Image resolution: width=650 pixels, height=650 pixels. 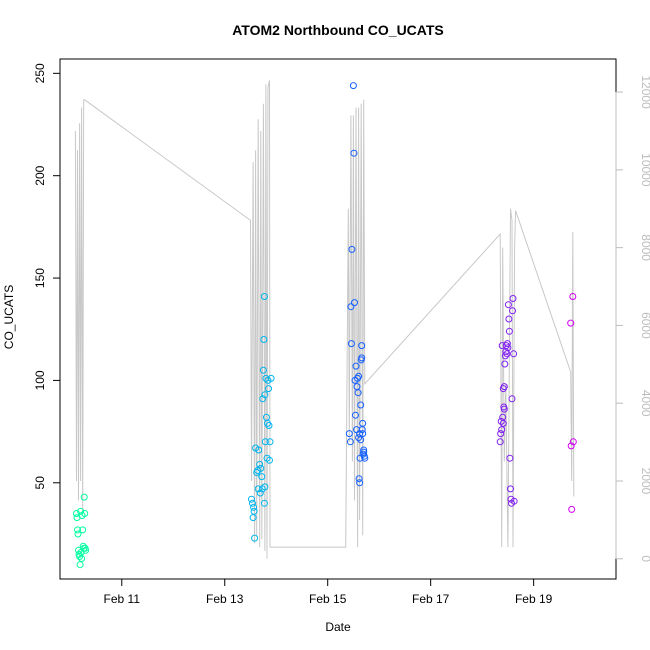 I want to click on y2-tick-label: 6000, so click(x=644, y=325).